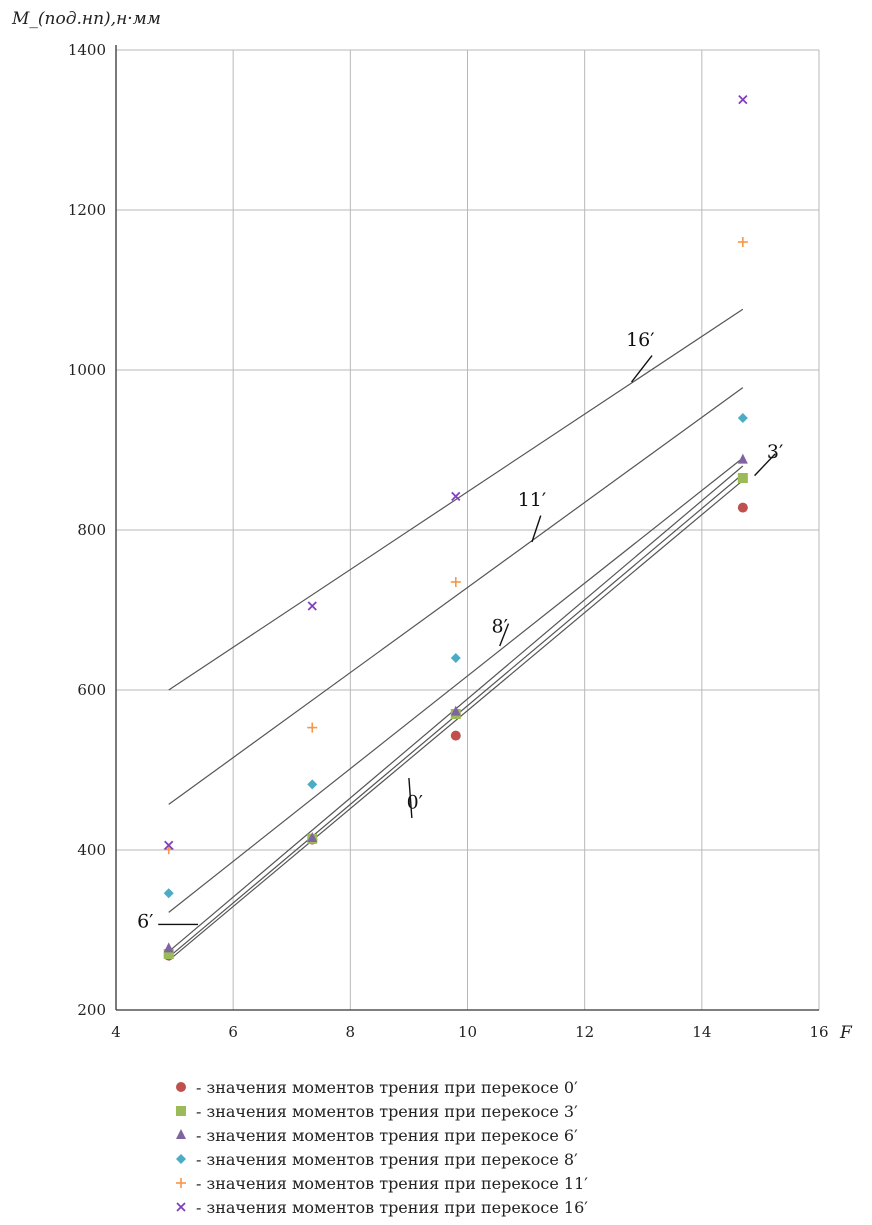  What do you see at coordinates (87, 50) in the screenshot?
I see `y-tick-label: 1400` at bounding box center [87, 50].